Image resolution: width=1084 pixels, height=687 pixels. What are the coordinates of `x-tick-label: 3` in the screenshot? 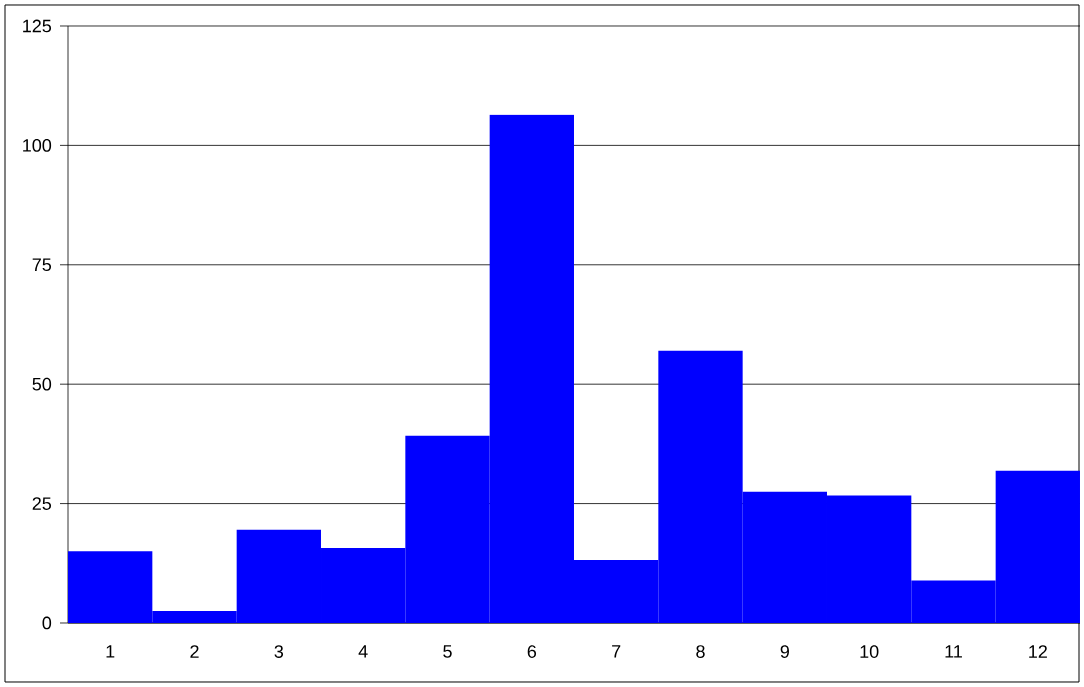 It's located at (279, 651).